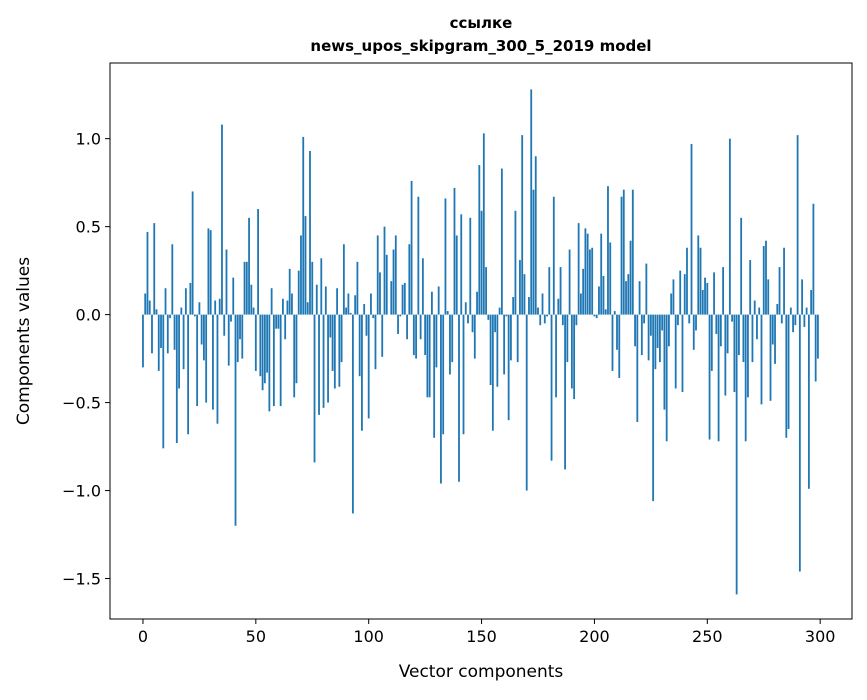  Describe the element at coordinates (820, 636) in the screenshot. I see `x-tick-label: 300` at that location.